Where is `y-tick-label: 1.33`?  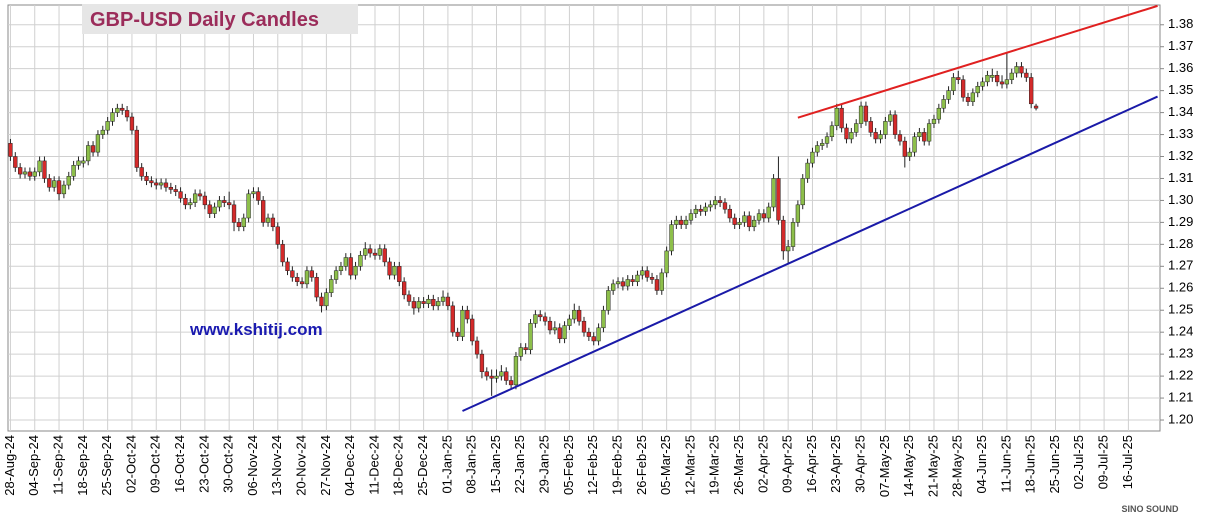 y-tick-label: 1.33 is located at coordinates (1180, 133).